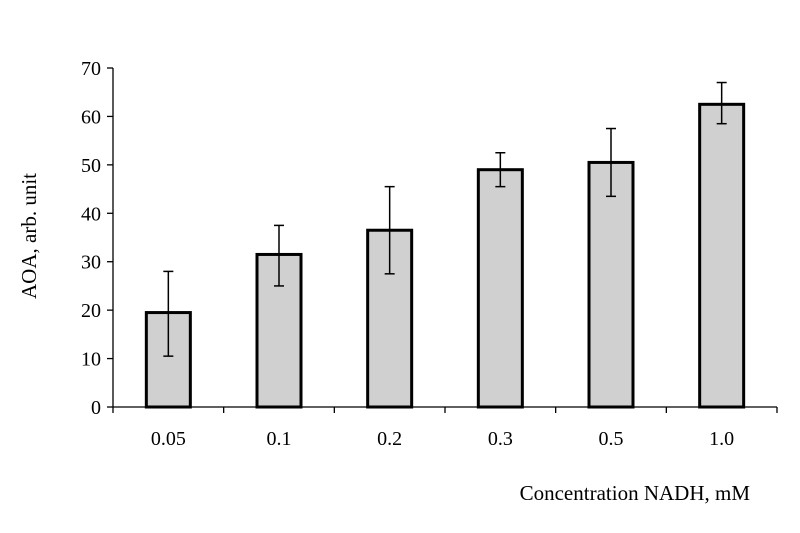  Describe the element at coordinates (91, 214) in the screenshot. I see `y-tick-label: 40` at that location.